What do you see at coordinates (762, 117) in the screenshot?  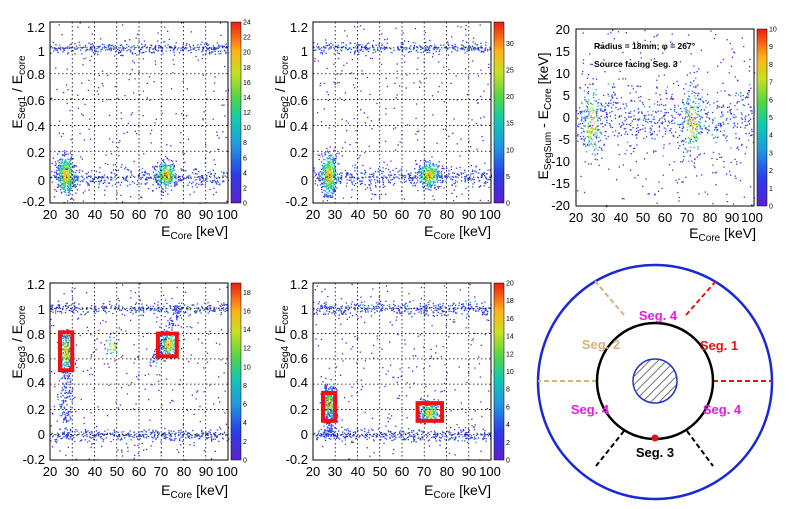 I see `segsum-colorbar` at bounding box center [762, 117].